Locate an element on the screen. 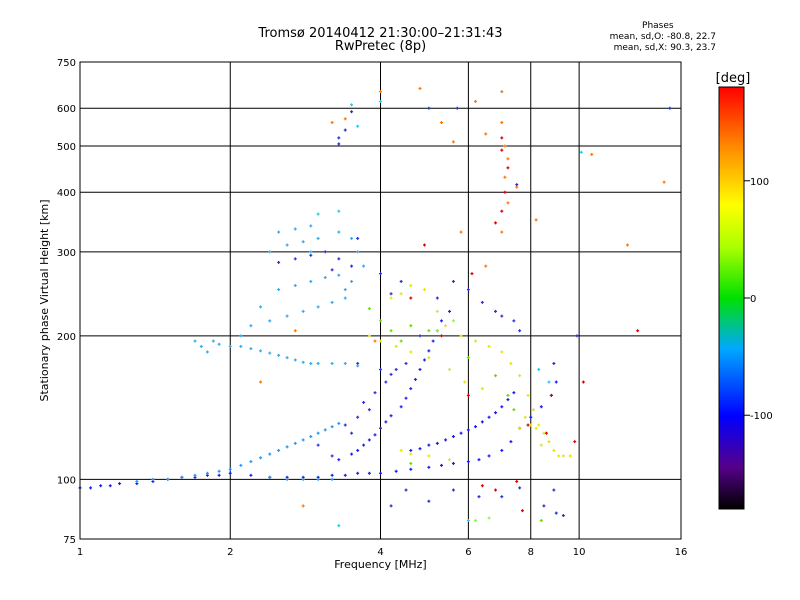 The width and height of the screenshot is (800, 600). phase-stats-x: mean, sd,X: 90.3, 23.7 is located at coordinates (664, 48).